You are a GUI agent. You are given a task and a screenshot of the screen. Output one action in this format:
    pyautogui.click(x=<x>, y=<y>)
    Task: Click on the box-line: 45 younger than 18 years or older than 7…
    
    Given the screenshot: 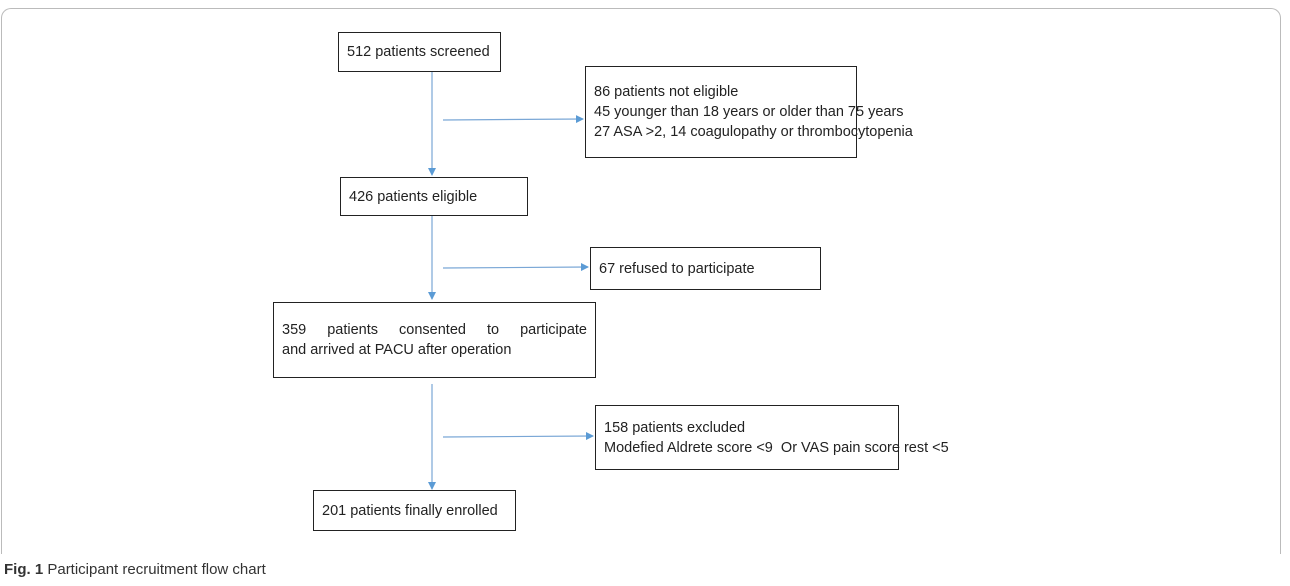 What is the action you would take?
    pyautogui.click(x=749, y=112)
    